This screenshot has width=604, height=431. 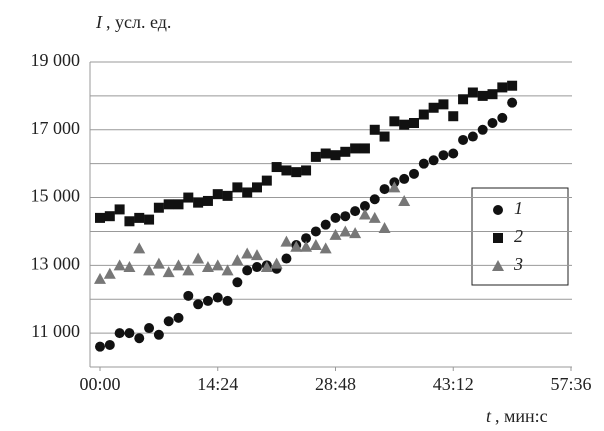 What do you see at coordinates (56, 128) in the screenshot?
I see `y-tick-label: 17 000` at bounding box center [56, 128].